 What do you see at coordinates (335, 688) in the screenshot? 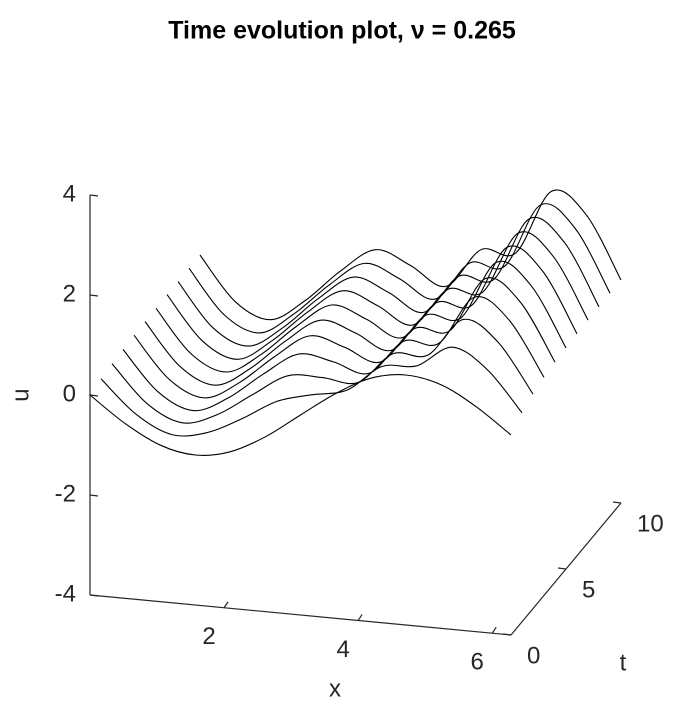
I see `x-axis-label: x` at bounding box center [335, 688].